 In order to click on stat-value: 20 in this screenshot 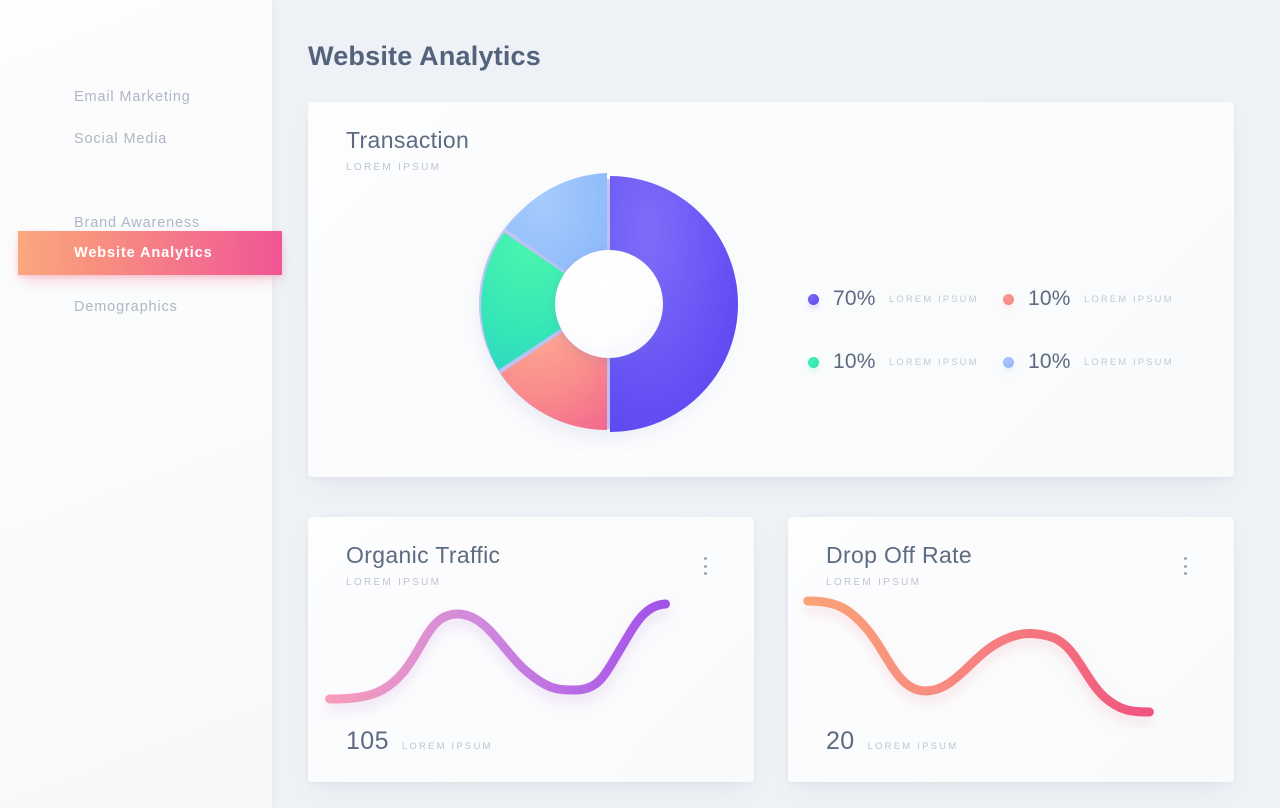, I will do `click(840, 741)`.